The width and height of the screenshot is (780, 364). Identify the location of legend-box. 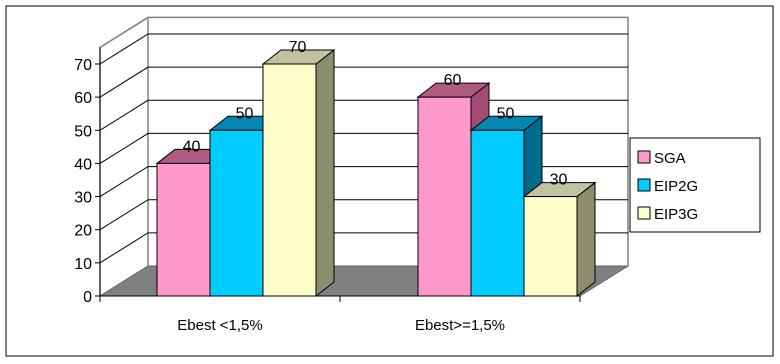
(695, 185).